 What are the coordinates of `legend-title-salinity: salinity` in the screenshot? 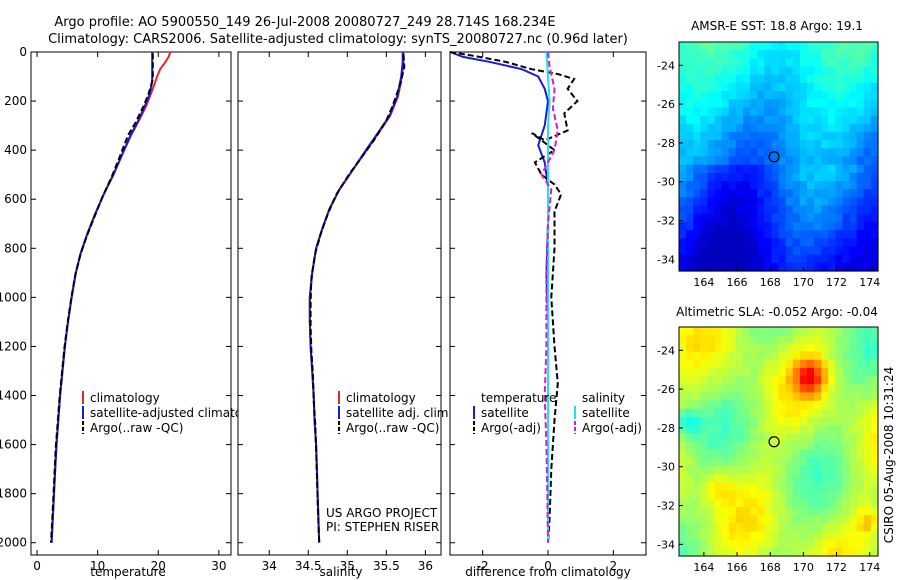 It's located at (603, 398).